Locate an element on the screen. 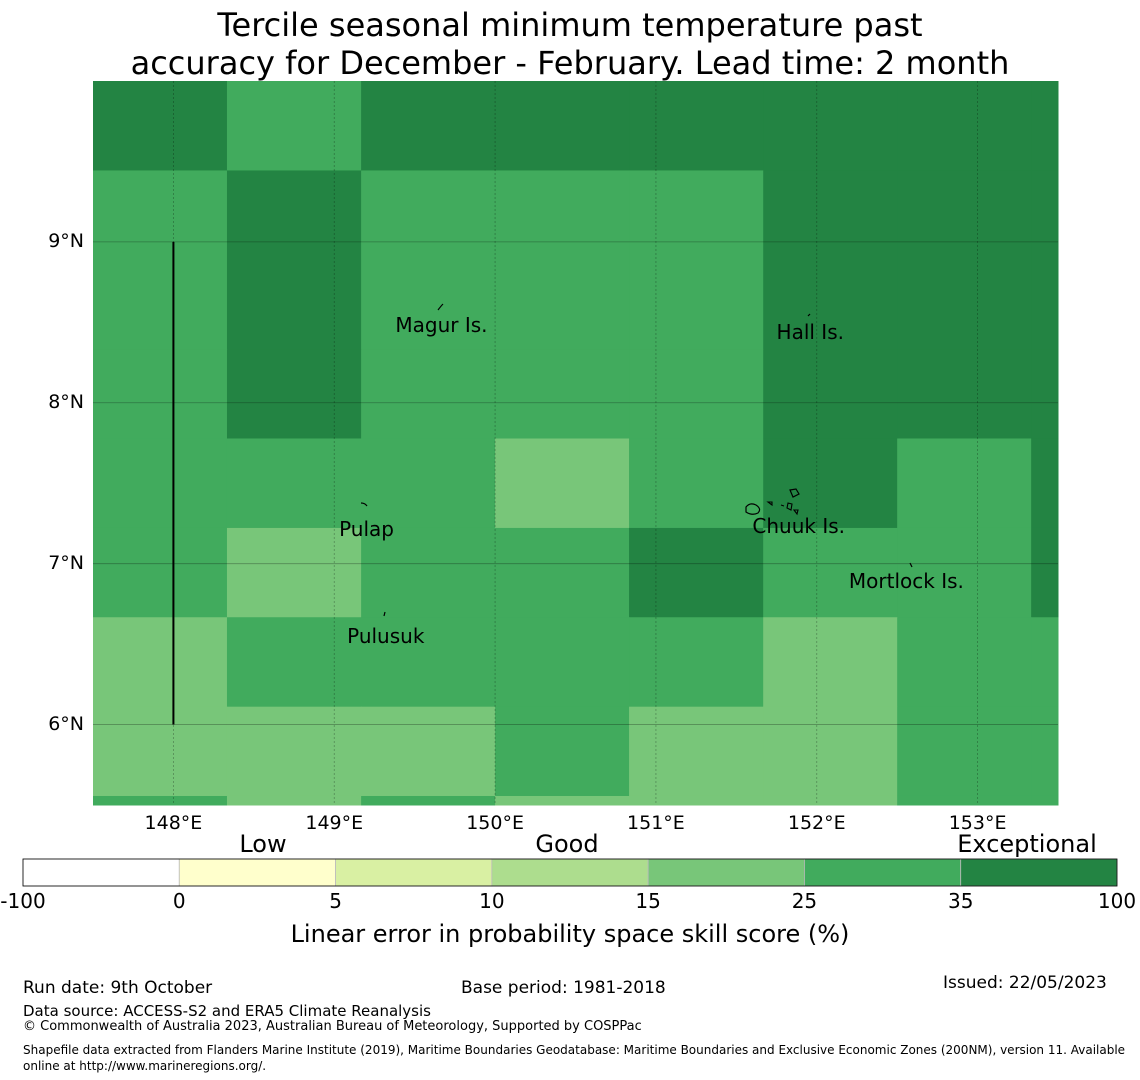 The width and height of the screenshot is (1140, 1080). place-label: Hall Is. is located at coordinates (810, 331).